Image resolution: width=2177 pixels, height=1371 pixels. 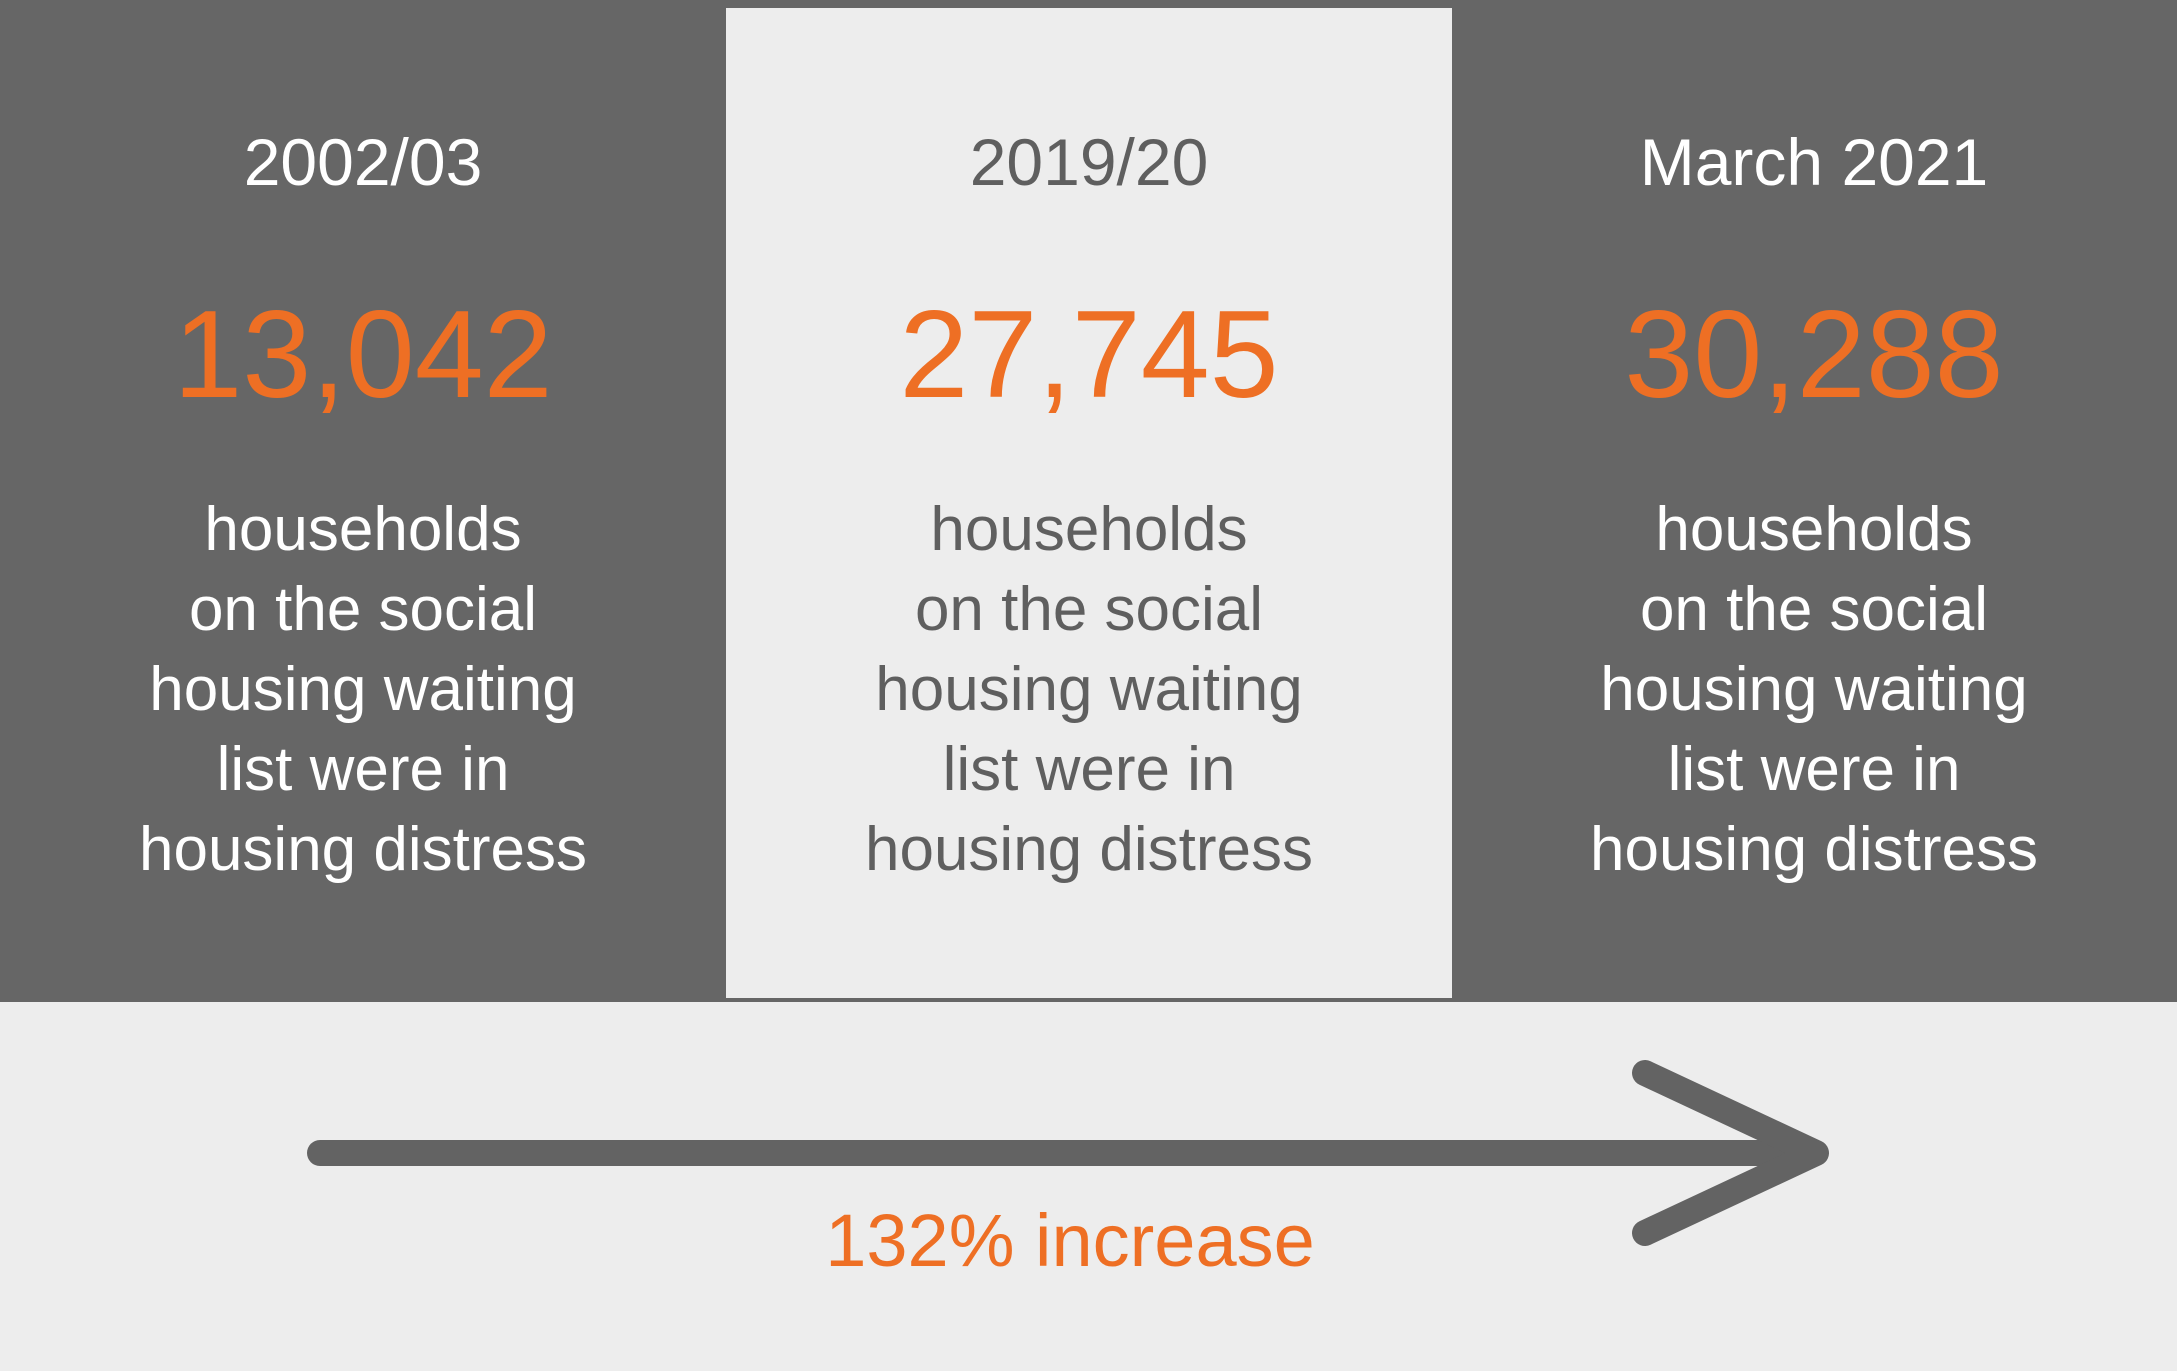 I want to click on panel-count: 13,042, so click(x=363, y=355).